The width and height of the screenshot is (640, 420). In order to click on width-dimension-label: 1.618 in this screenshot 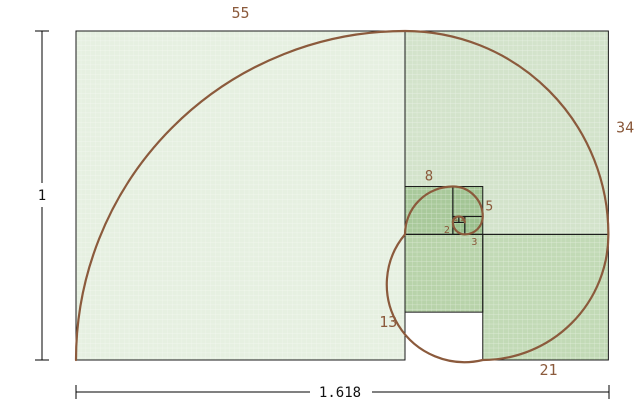, I will do `click(340, 393)`.